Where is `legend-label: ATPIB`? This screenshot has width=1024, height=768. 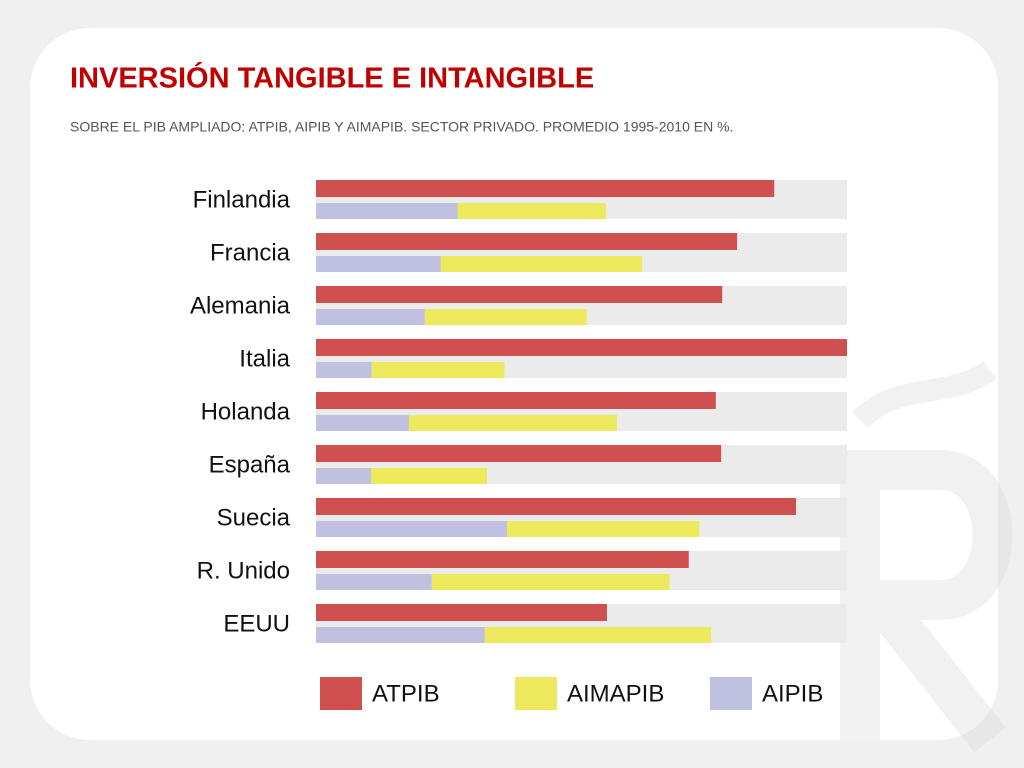
legend-label: ATPIB is located at coordinates (406, 693).